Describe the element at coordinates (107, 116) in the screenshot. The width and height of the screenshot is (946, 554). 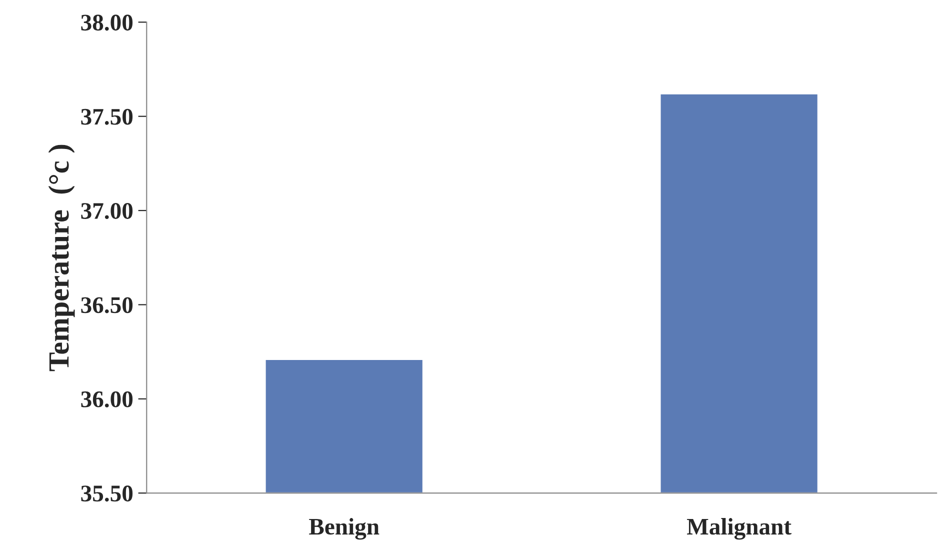
I see `y-tick-label: 37.50` at that location.